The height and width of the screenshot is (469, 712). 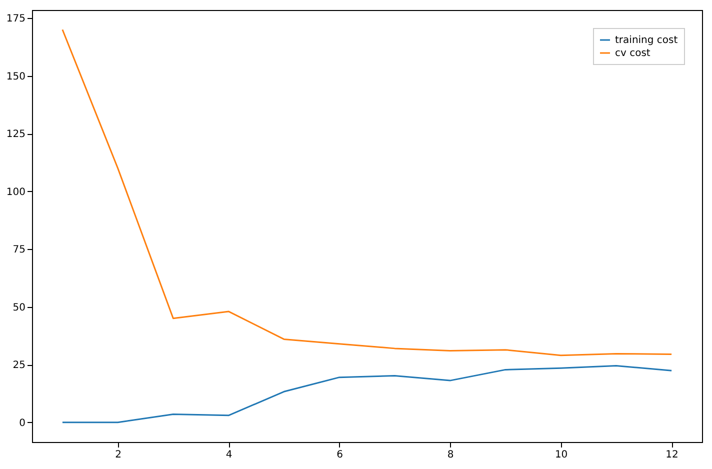 What do you see at coordinates (339, 455) in the screenshot?
I see `x-tick-label: 6` at bounding box center [339, 455].